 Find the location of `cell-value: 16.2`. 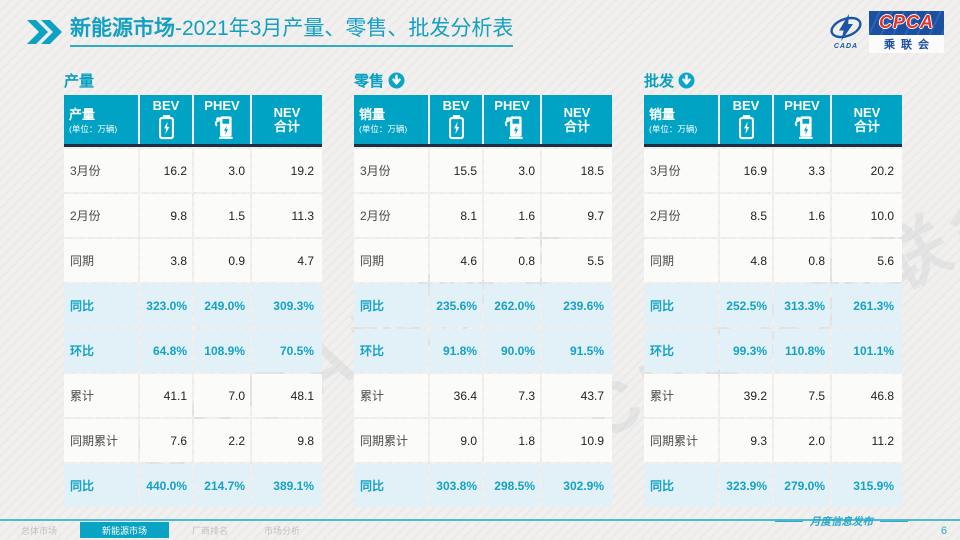

cell-value: 16.2 is located at coordinates (166, 170).